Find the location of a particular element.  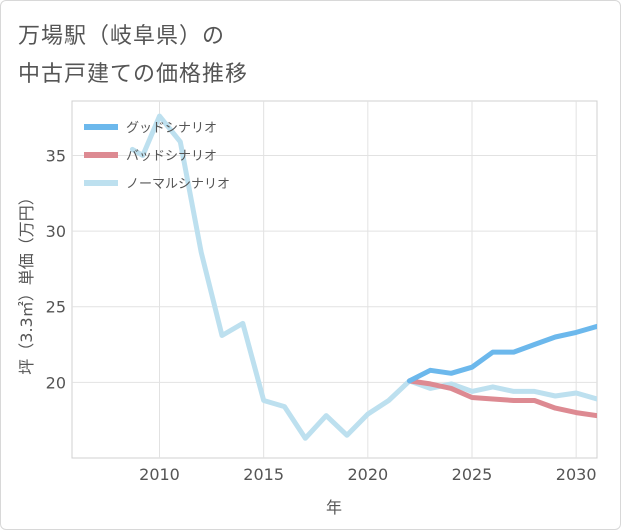

x-tick-label: 2015 is located at coordinates (263, 474).